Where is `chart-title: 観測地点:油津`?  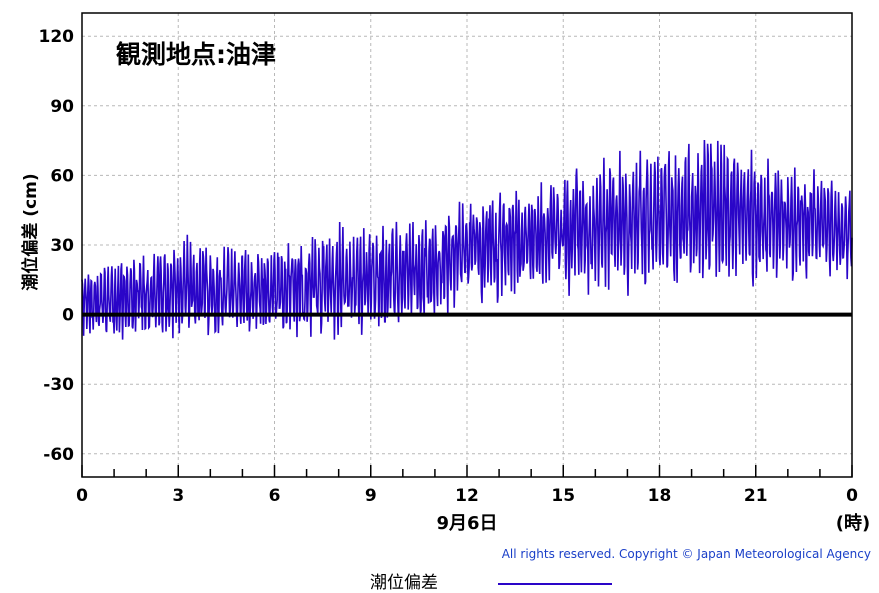 chart-title: 観測地点:油津 is located at coordinates (196, 54).